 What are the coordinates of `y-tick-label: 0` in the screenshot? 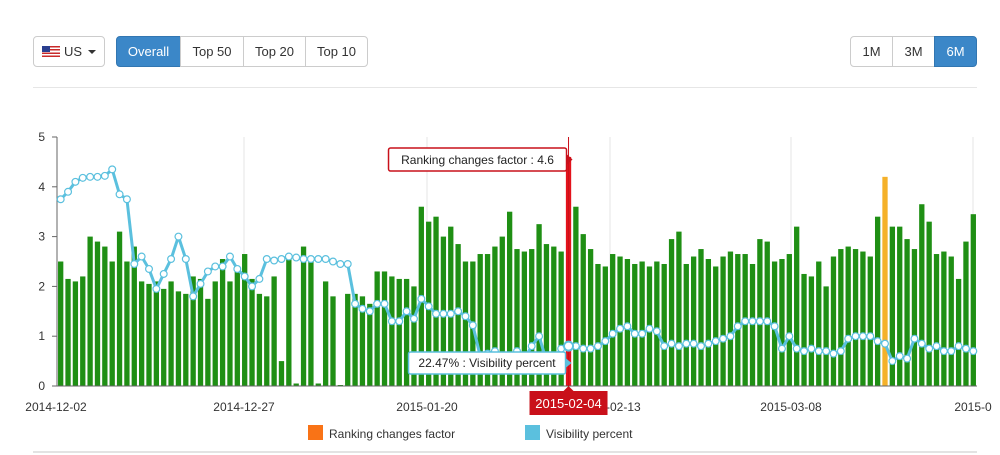 It's located at (41, 386).